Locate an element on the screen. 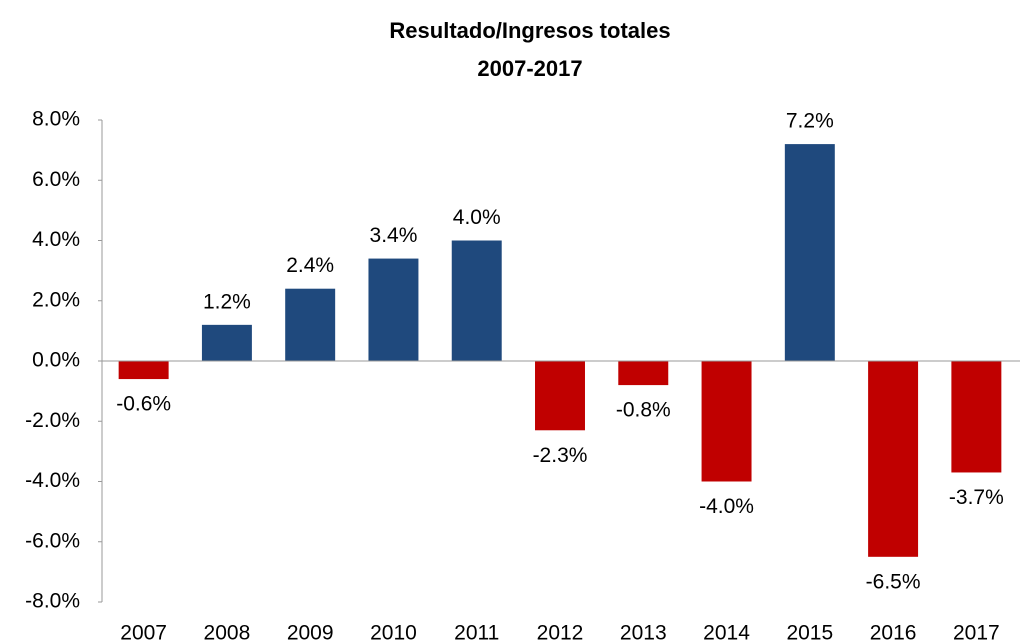  x-tick-label: 2017 is located at coordinates (976, 633).